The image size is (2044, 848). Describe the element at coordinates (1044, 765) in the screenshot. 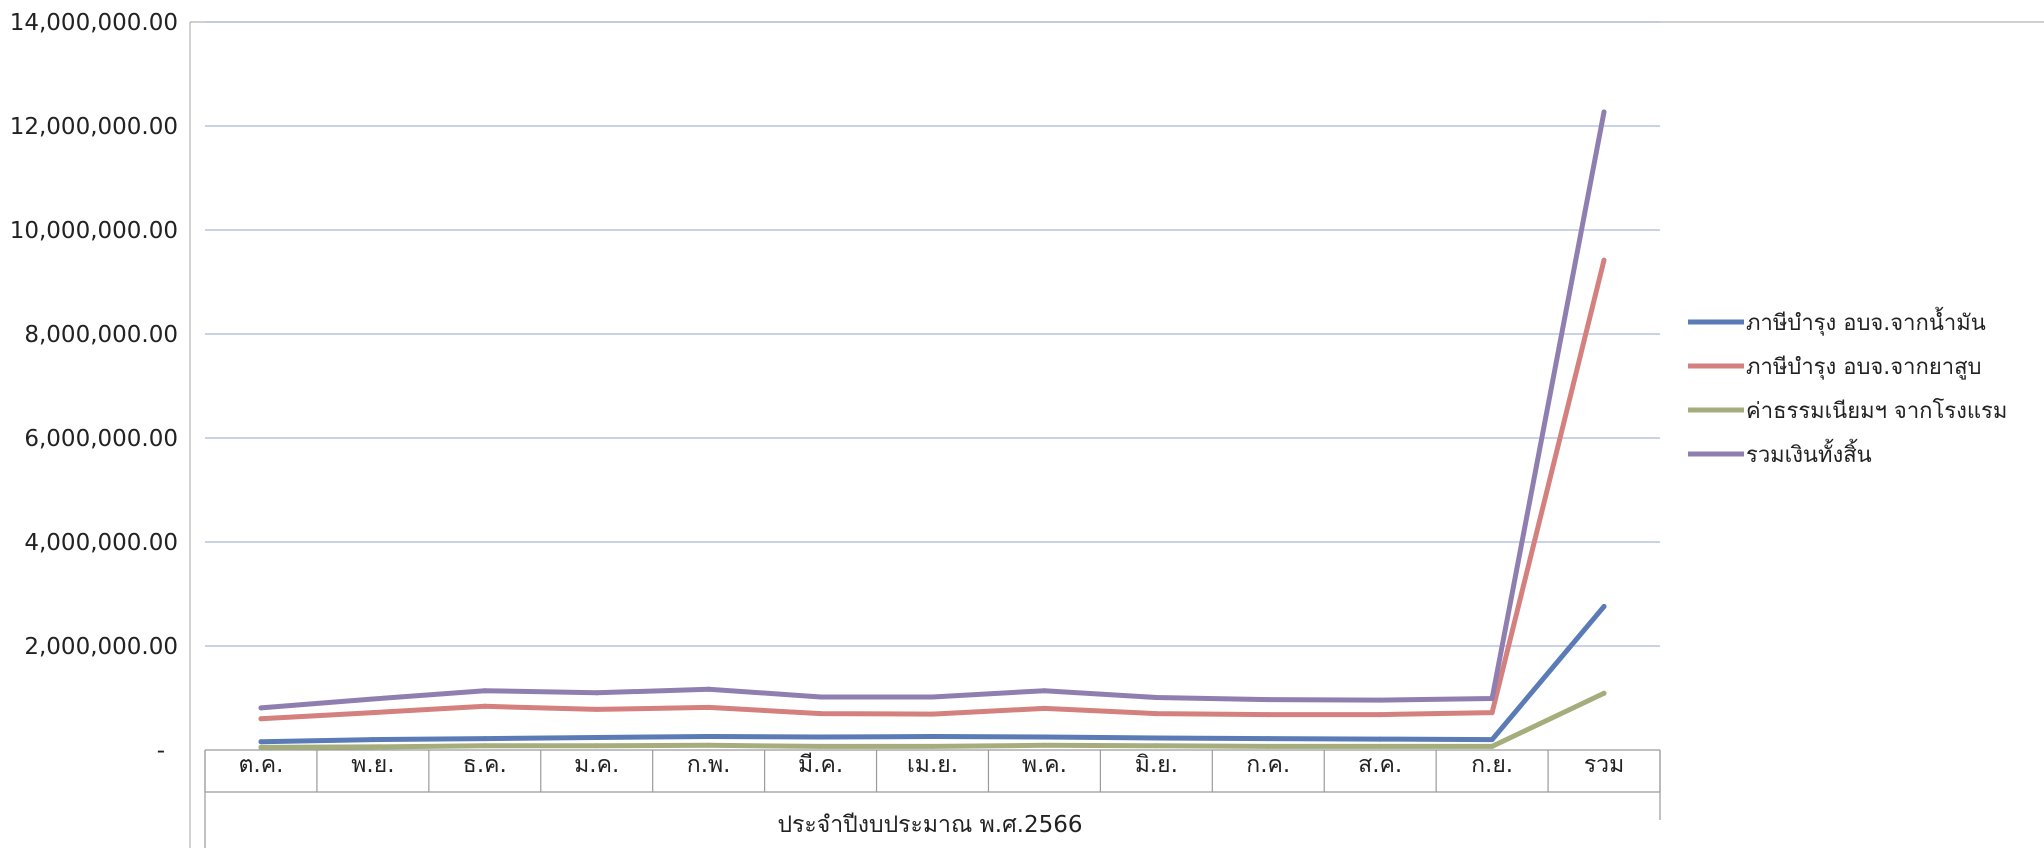

I see `x-tick-label: พ.ค.` at that location.